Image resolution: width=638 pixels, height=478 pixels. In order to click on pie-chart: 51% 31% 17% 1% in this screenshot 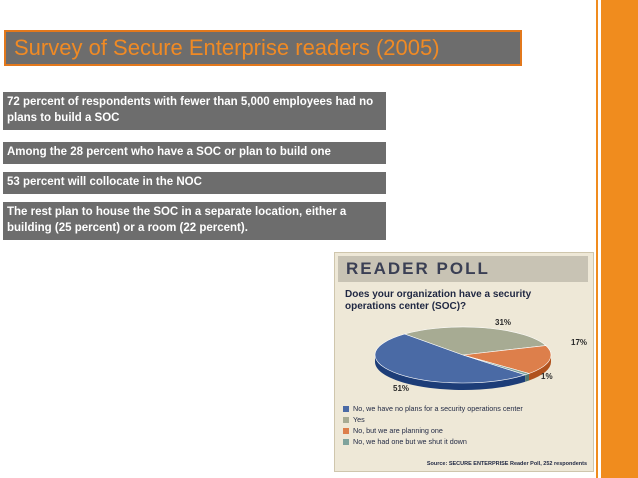, I will do `click(480, 355)`.